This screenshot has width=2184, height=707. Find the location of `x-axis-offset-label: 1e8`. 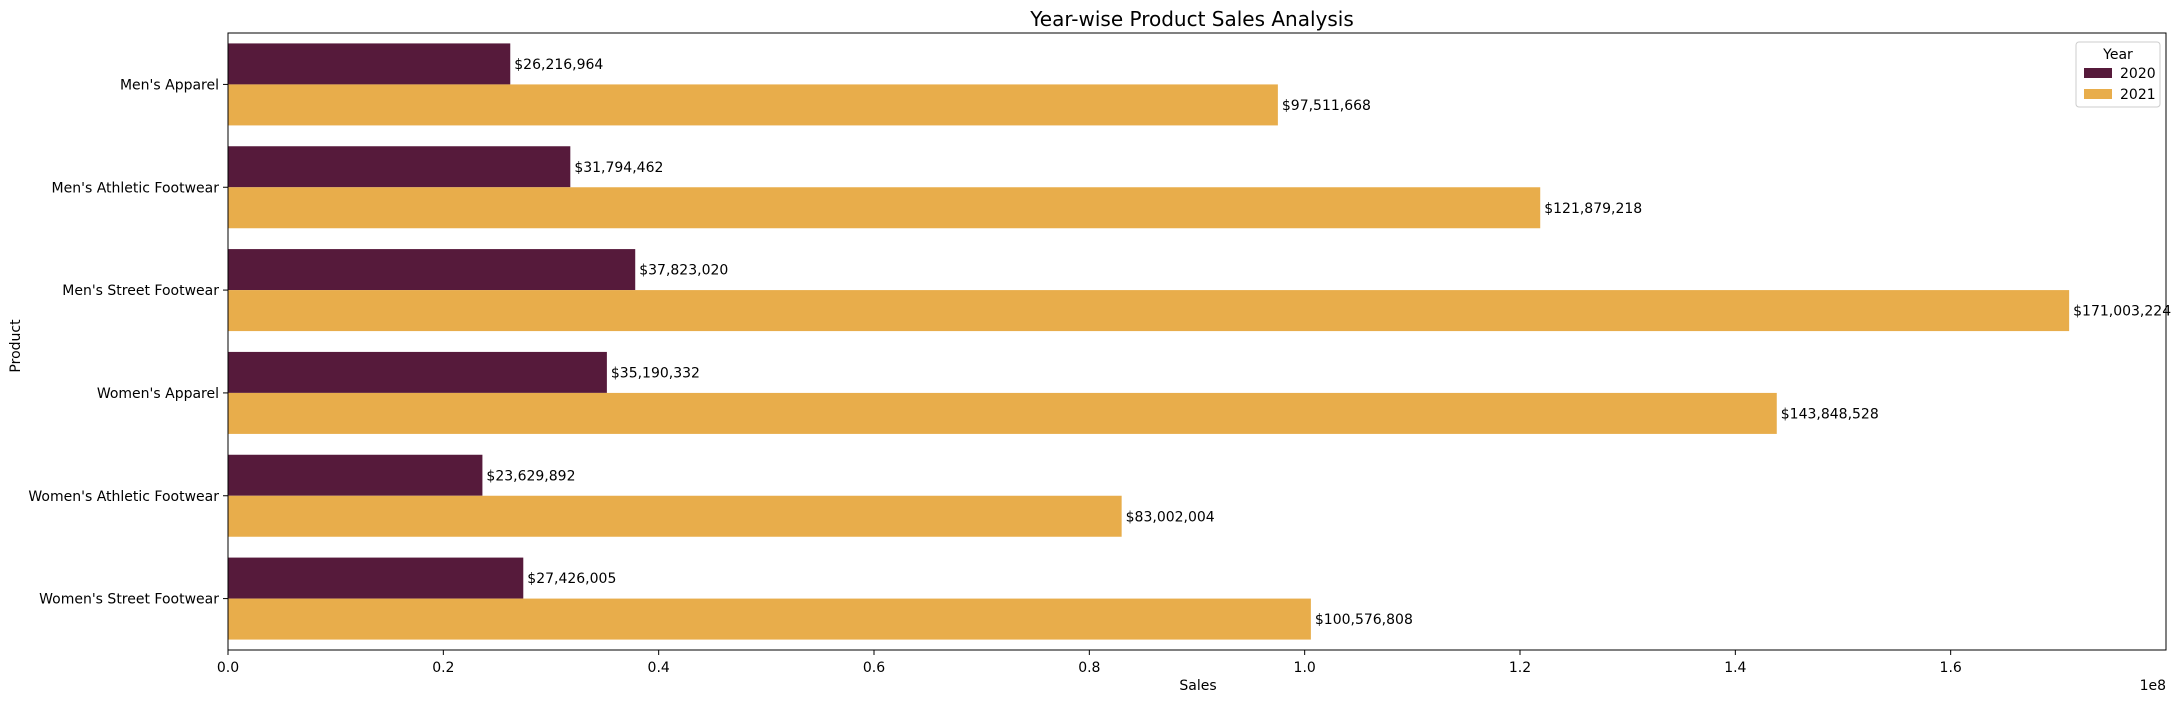

x-axis-offset-label: 1e8 is located at coordinates (2153, 686).